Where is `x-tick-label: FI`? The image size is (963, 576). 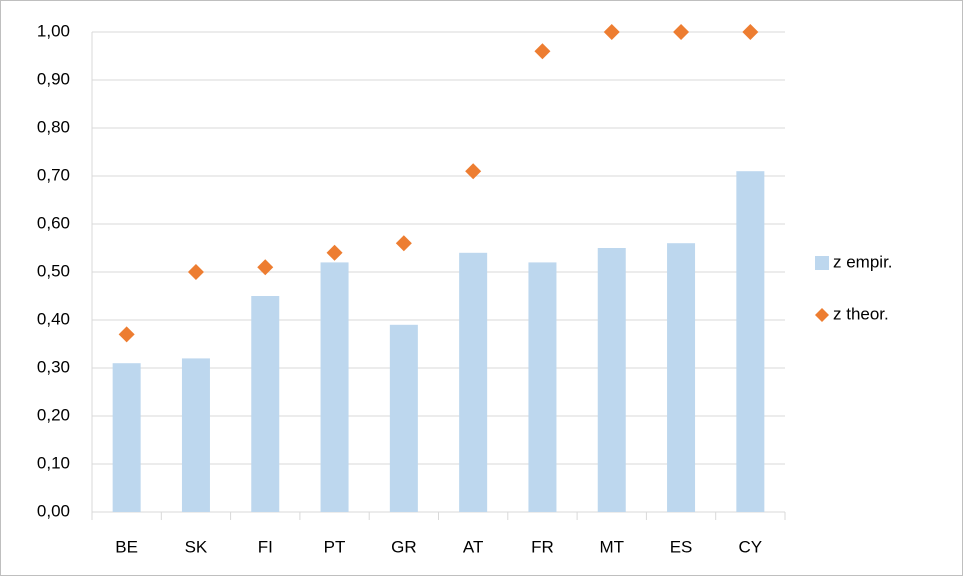
x-tick-label: FI is located at coordinates (265, 546).